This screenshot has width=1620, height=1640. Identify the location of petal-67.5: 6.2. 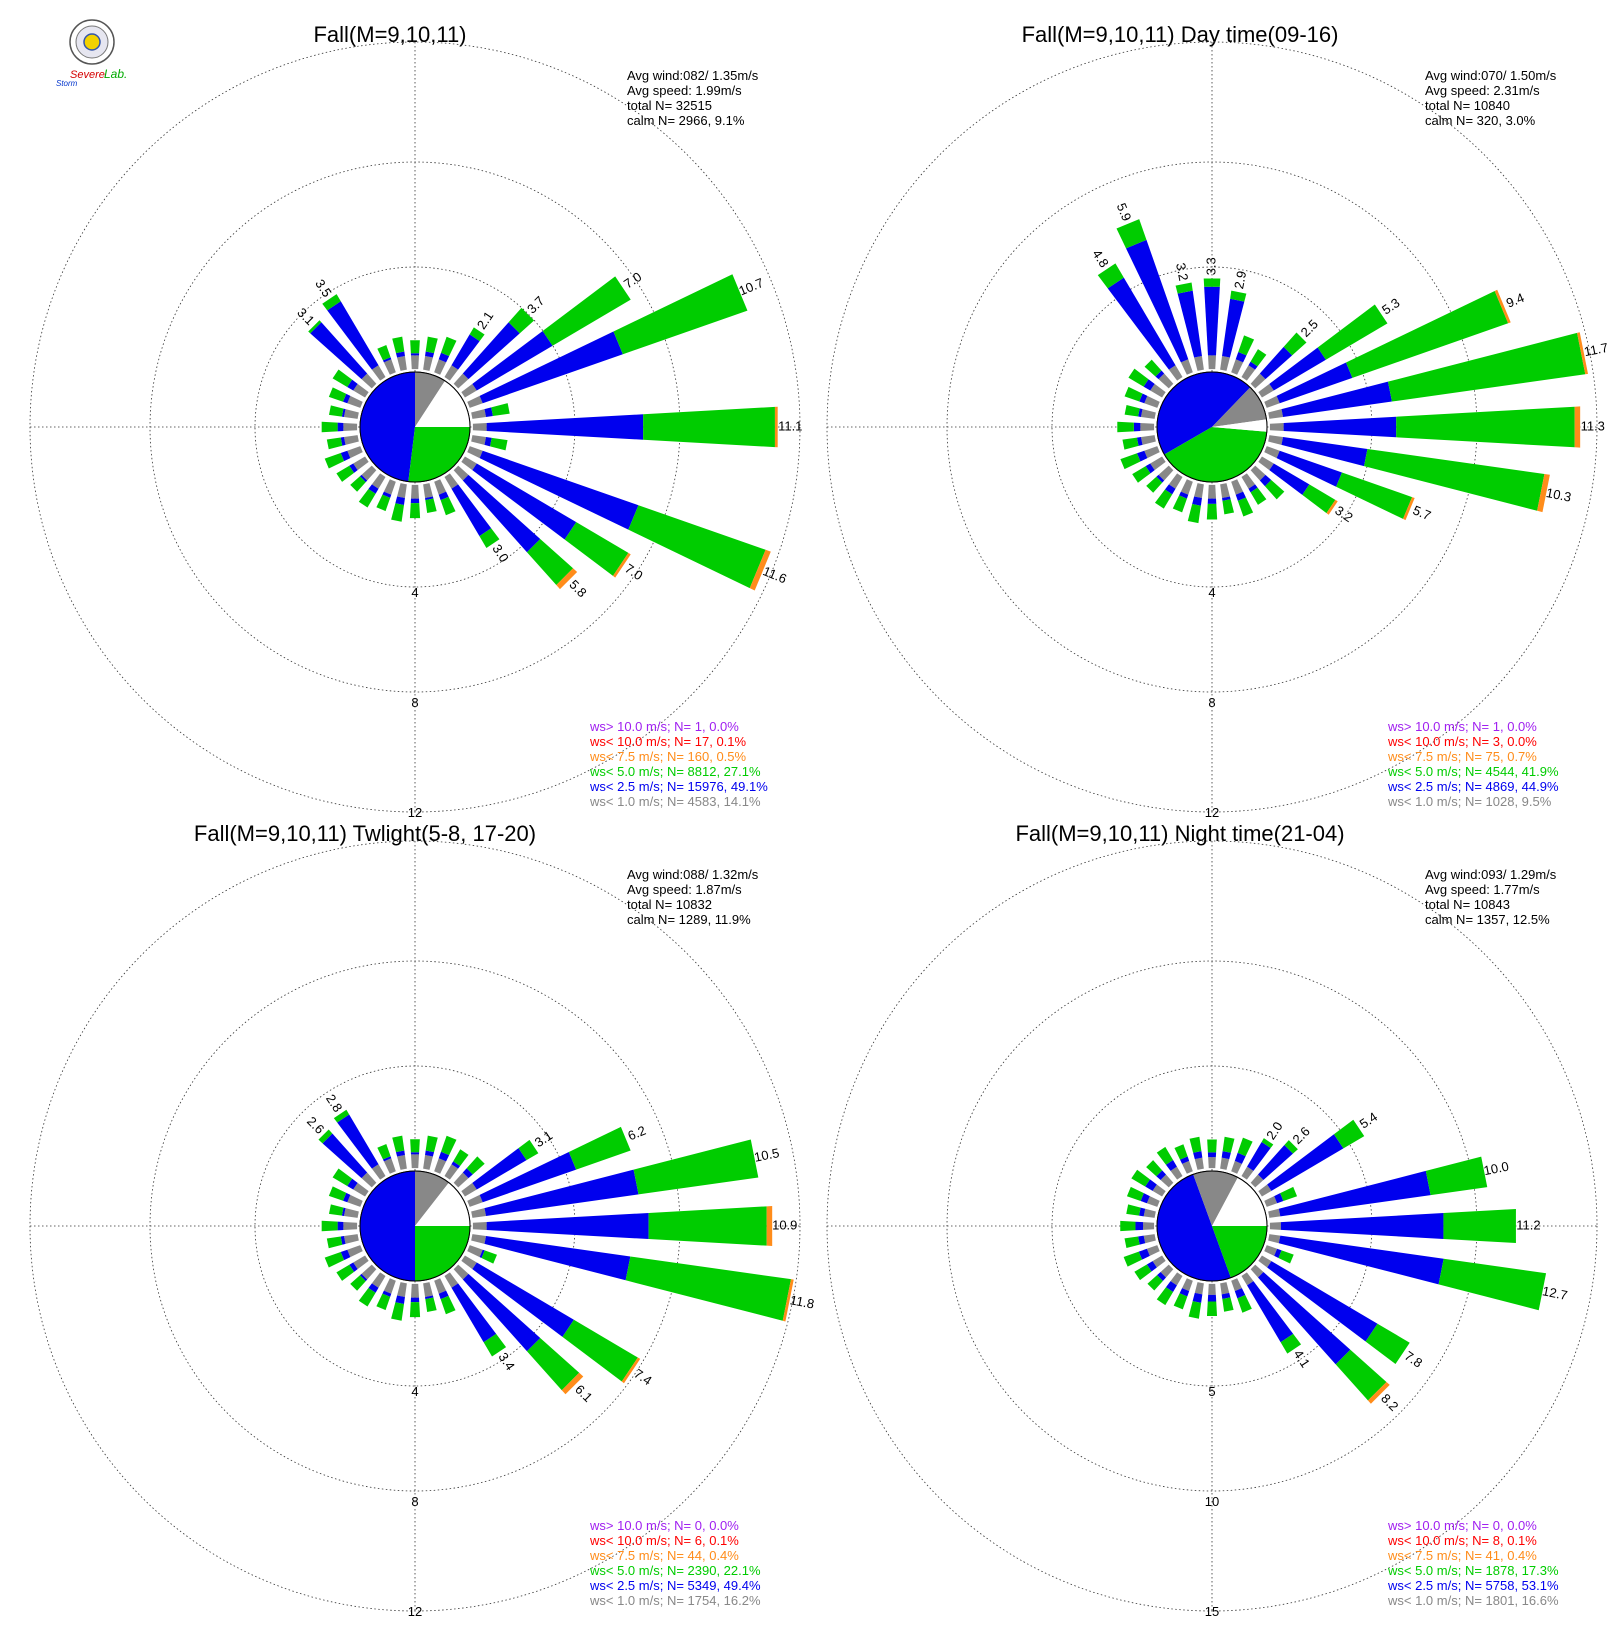
(557, 1165).